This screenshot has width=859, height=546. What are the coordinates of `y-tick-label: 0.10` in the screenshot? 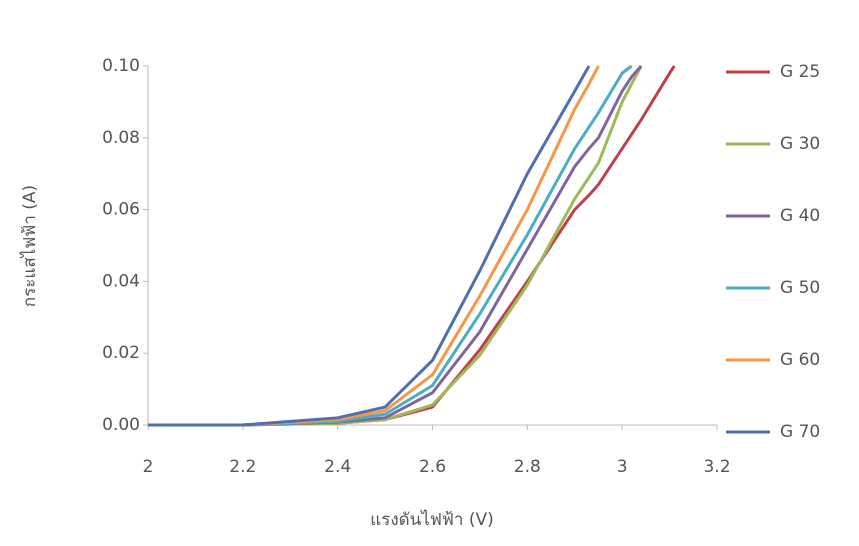 It's located at (121, 66).